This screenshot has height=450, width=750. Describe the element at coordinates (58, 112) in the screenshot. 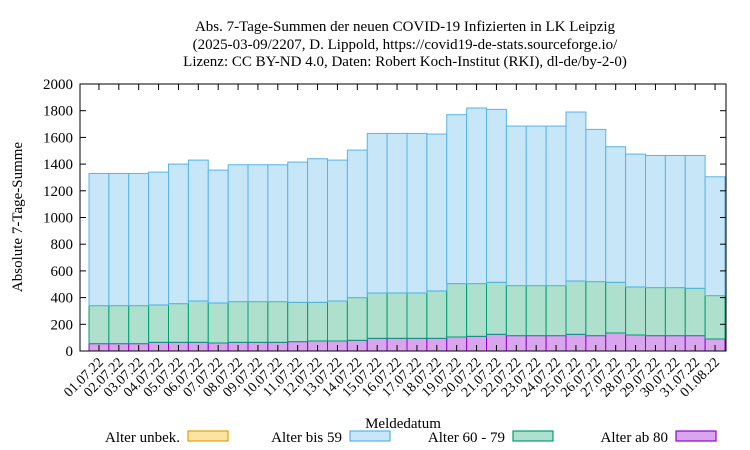

I see `y-tick-label: 1800` at that location.